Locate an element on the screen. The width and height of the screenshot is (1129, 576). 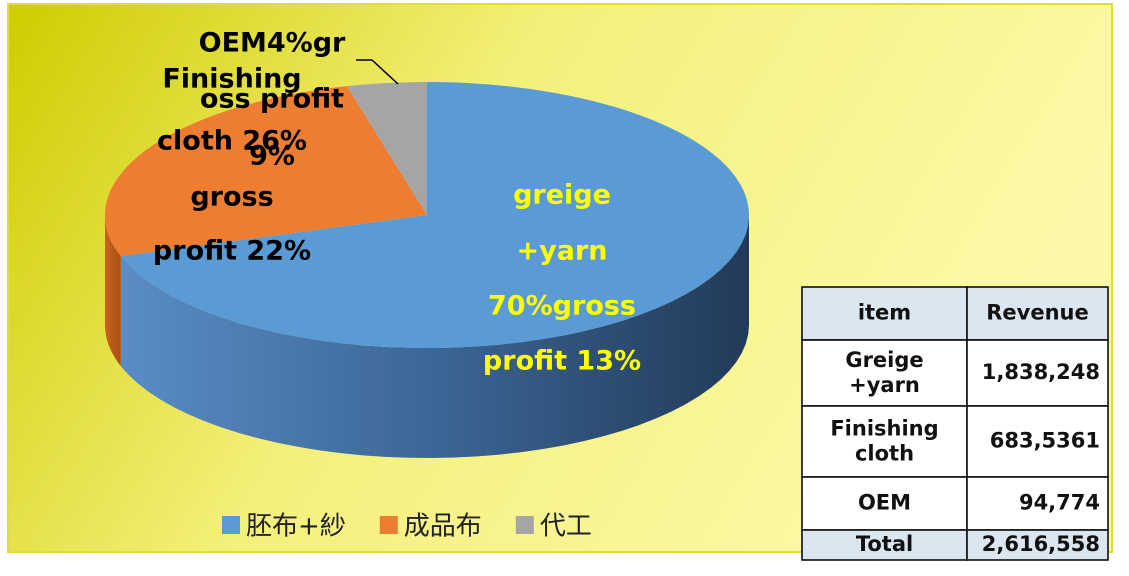
pie-side is located at coordinates (113, 291).